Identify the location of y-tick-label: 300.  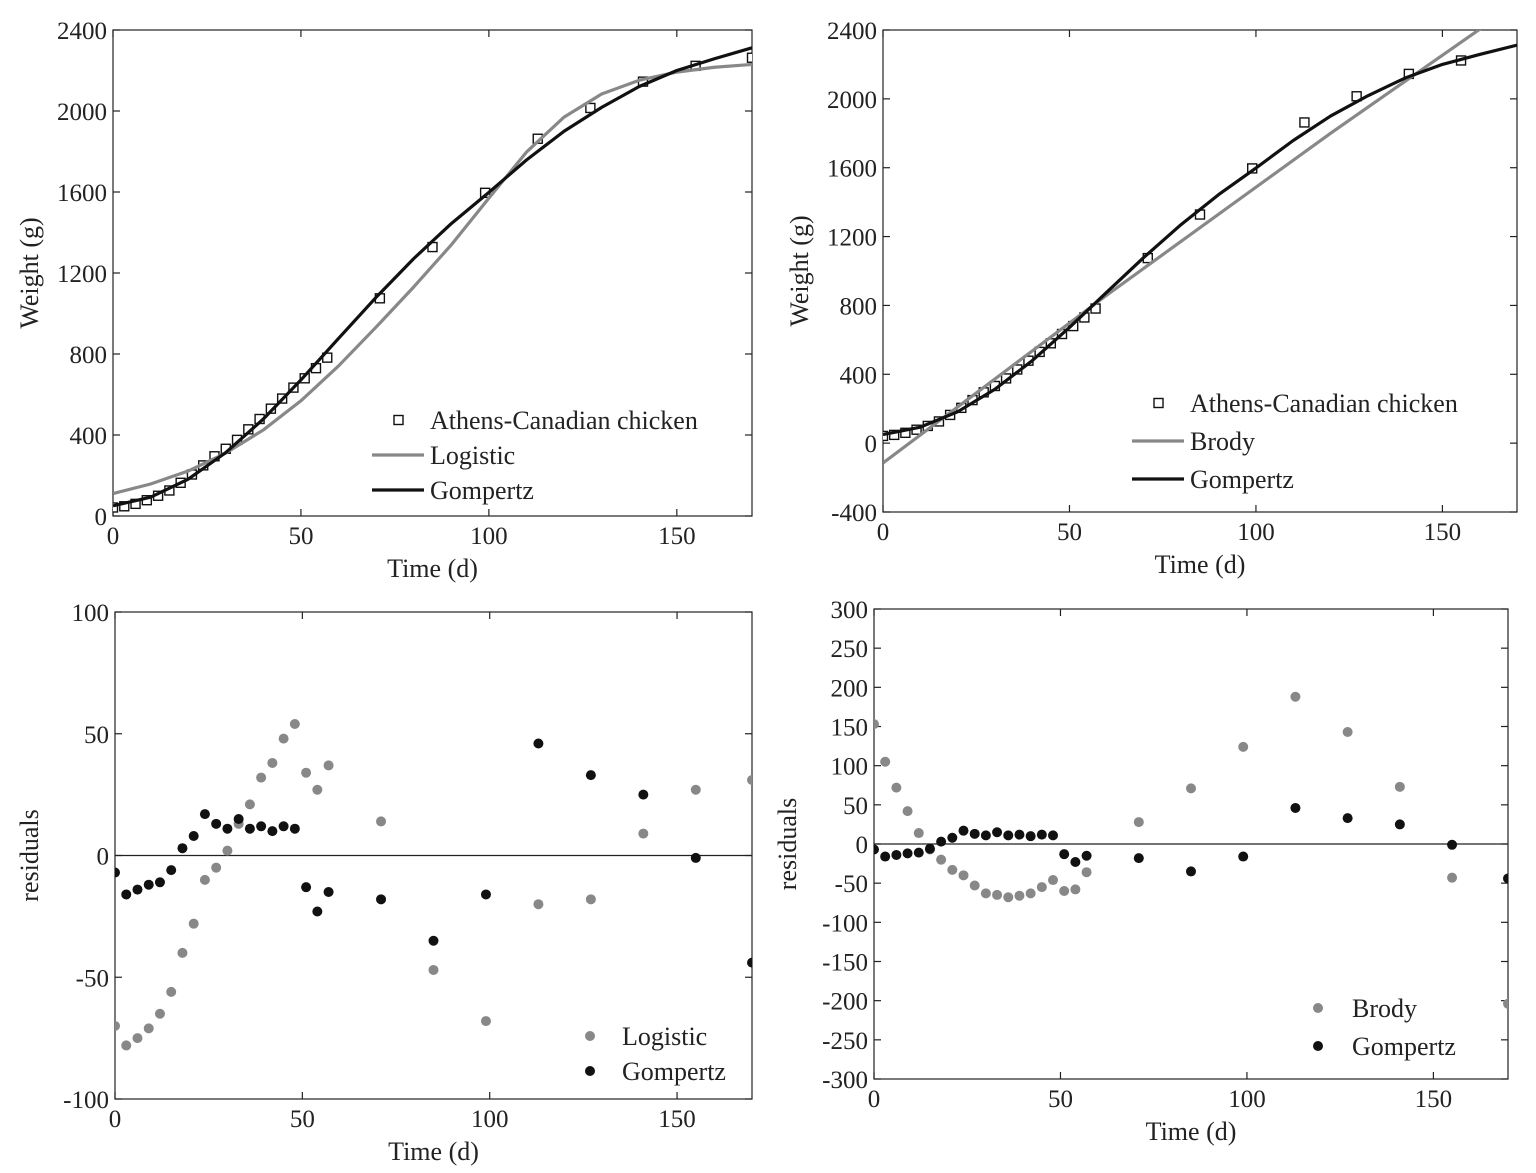
(850, 610).